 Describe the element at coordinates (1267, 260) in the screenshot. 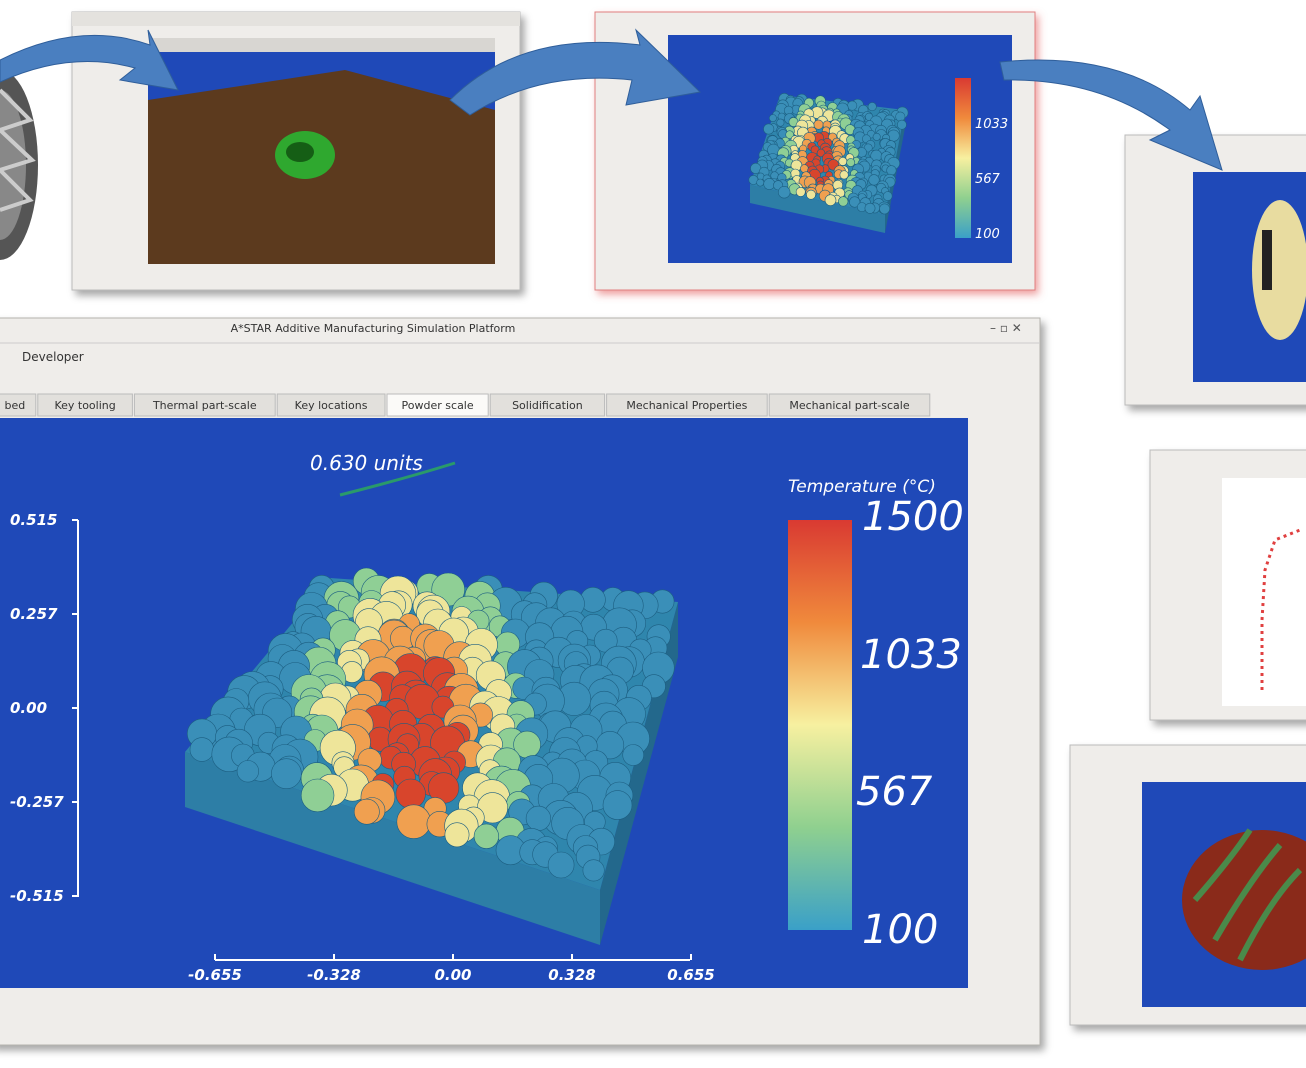

I see `part-model-detail` at that location.